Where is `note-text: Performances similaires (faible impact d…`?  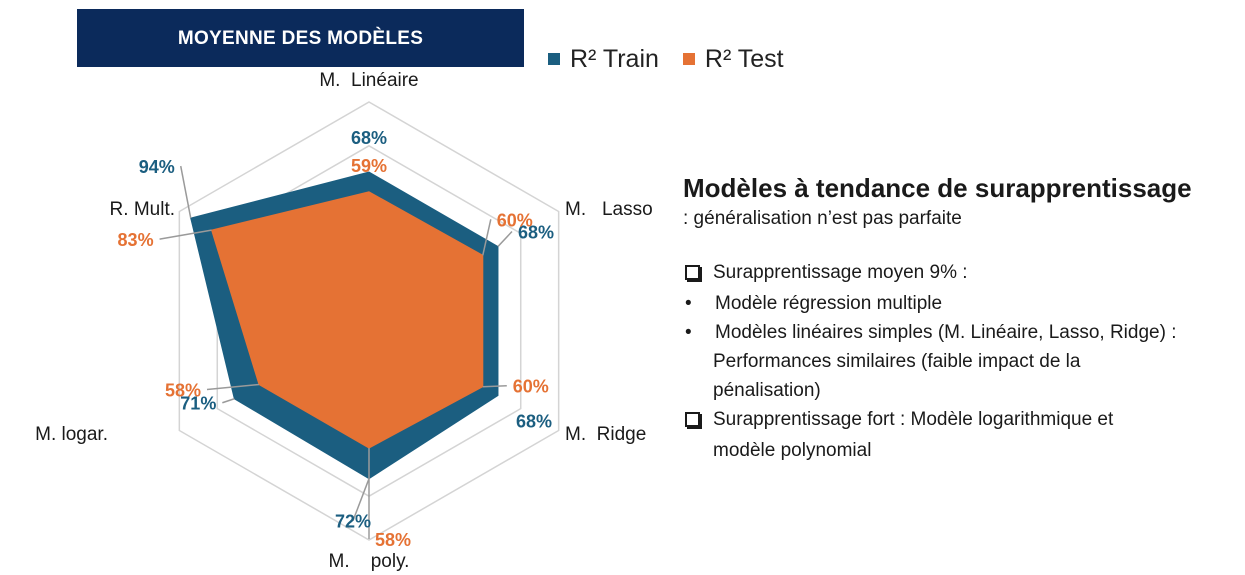
note-text: Performances similaires (faible impact d… is located at coordinates (897, 361).